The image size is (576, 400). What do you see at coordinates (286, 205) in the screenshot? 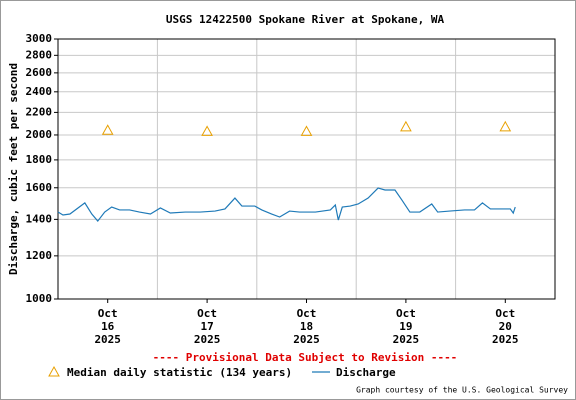
I see `discharge-line` at bounding box center [286, 205].